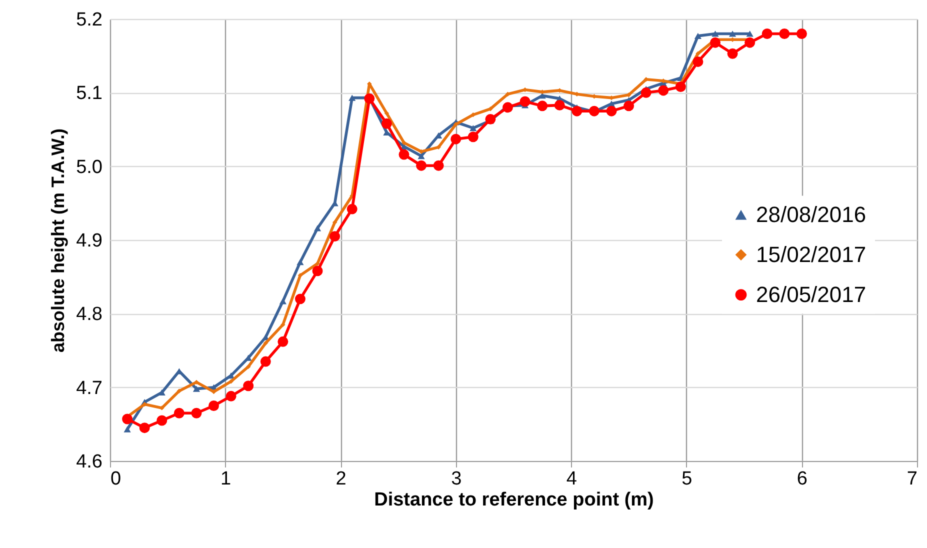 This screenshot has width=927, height=548. Describe the element at coordinates (89, 315) in the screenshot. I see `y-tick-label: 4.8` at that location.